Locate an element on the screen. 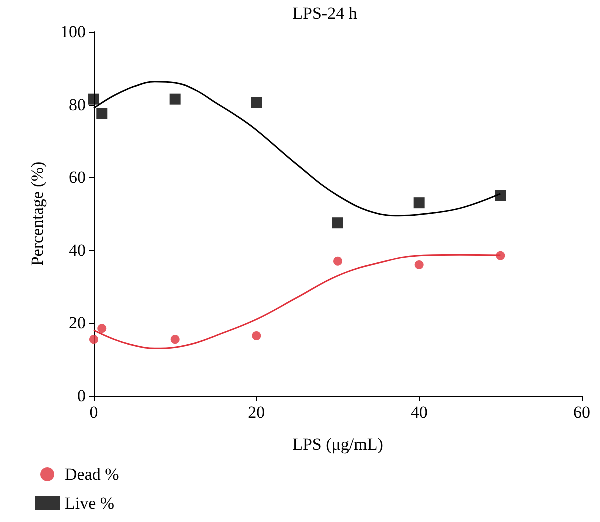 The height and width of the screenshot is (522, 600). legend-label: Live % is located at coordinates (90, 503).